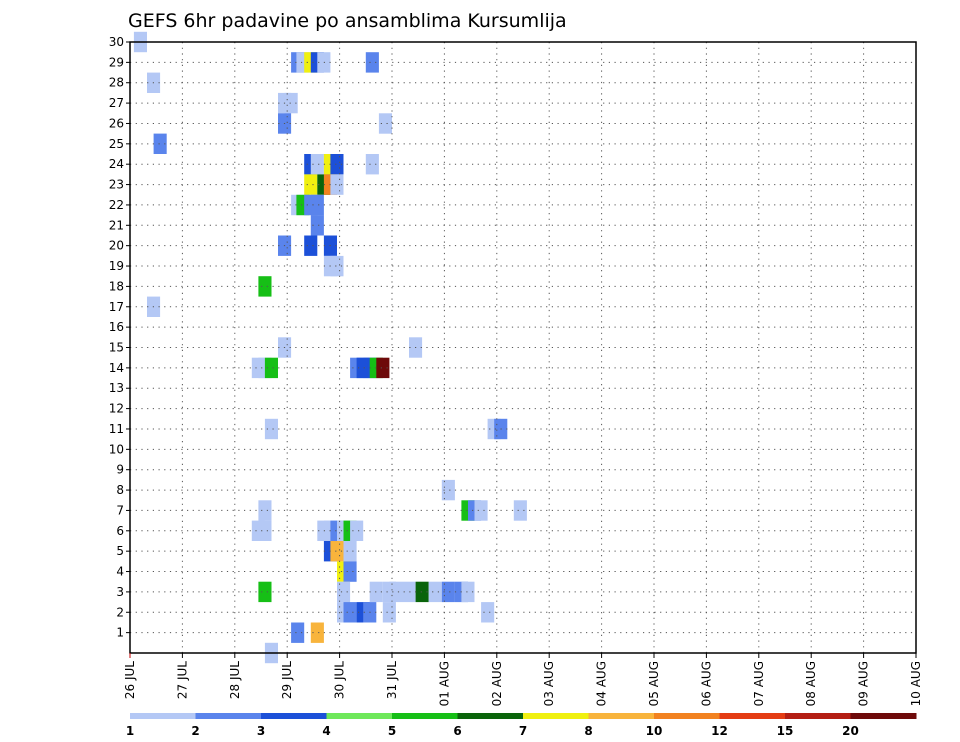  Describe the element at coordinates (116, 83) in the screenshot. I see `y-tick-label: 28` at that location.